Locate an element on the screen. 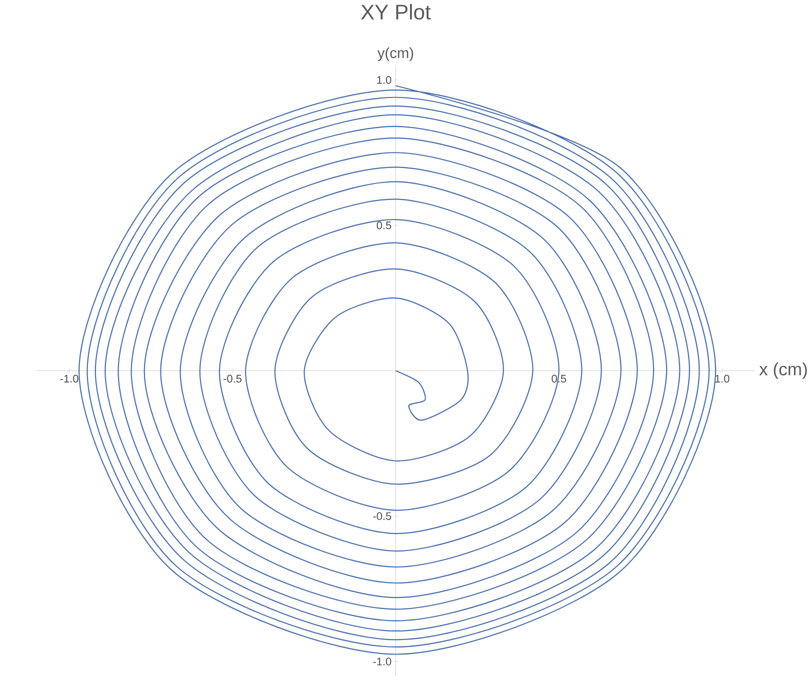 The image size is (812, 681). chart-title: XY Plot is located at coordinates (396, 12).